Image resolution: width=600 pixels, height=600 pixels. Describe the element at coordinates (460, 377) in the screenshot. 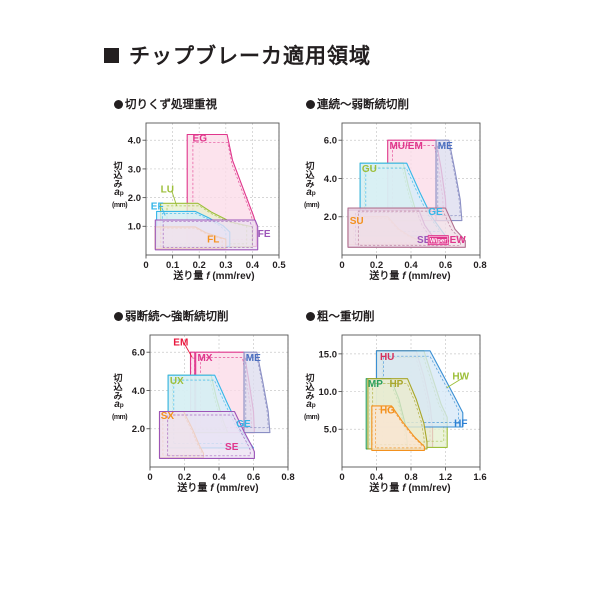

I see `series-label-HW: HW` at that location.